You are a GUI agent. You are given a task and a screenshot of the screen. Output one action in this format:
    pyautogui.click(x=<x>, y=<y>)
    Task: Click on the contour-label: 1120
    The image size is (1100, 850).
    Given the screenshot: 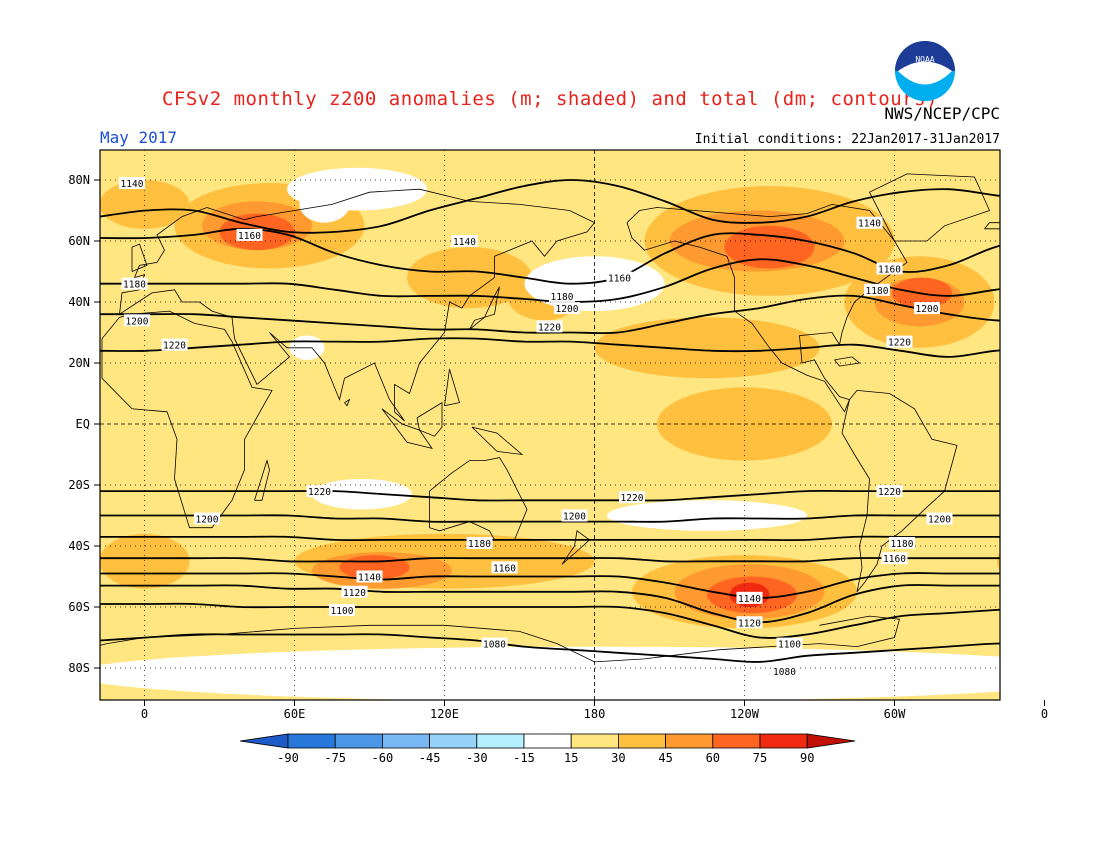 What is the action you would take?
    pyautogui.click(x=749, y=622)
    